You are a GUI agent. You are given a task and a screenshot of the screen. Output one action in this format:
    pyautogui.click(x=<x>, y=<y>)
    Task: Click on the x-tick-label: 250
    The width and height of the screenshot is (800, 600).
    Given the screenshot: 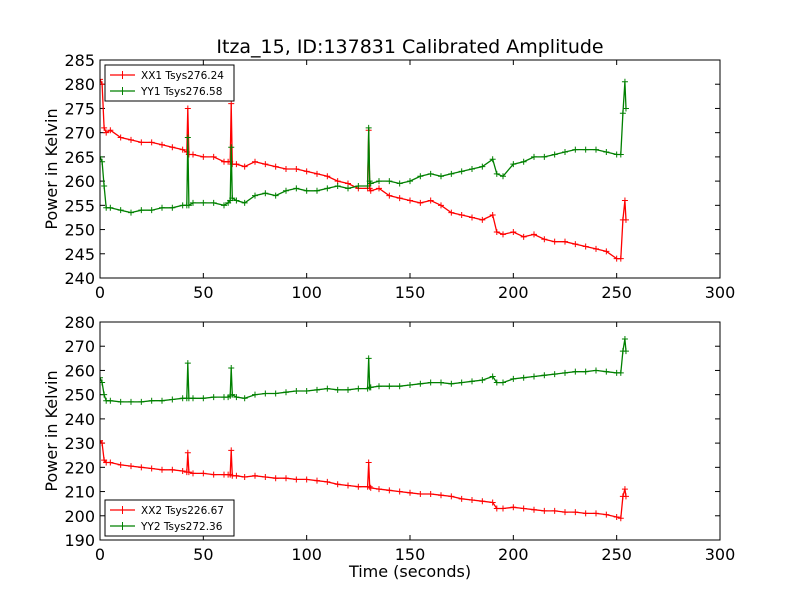 What is the action you would take?
    pyautogui.click(x=616, y=554)
    